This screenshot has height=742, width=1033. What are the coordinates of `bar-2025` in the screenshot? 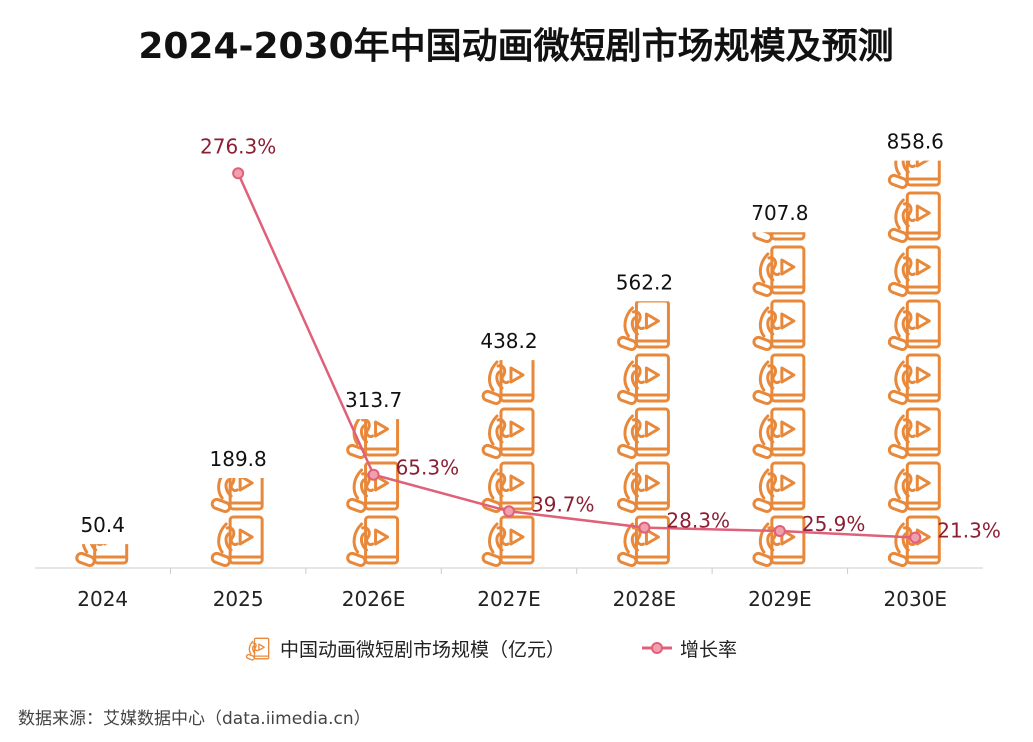 It's located at (237, 522).